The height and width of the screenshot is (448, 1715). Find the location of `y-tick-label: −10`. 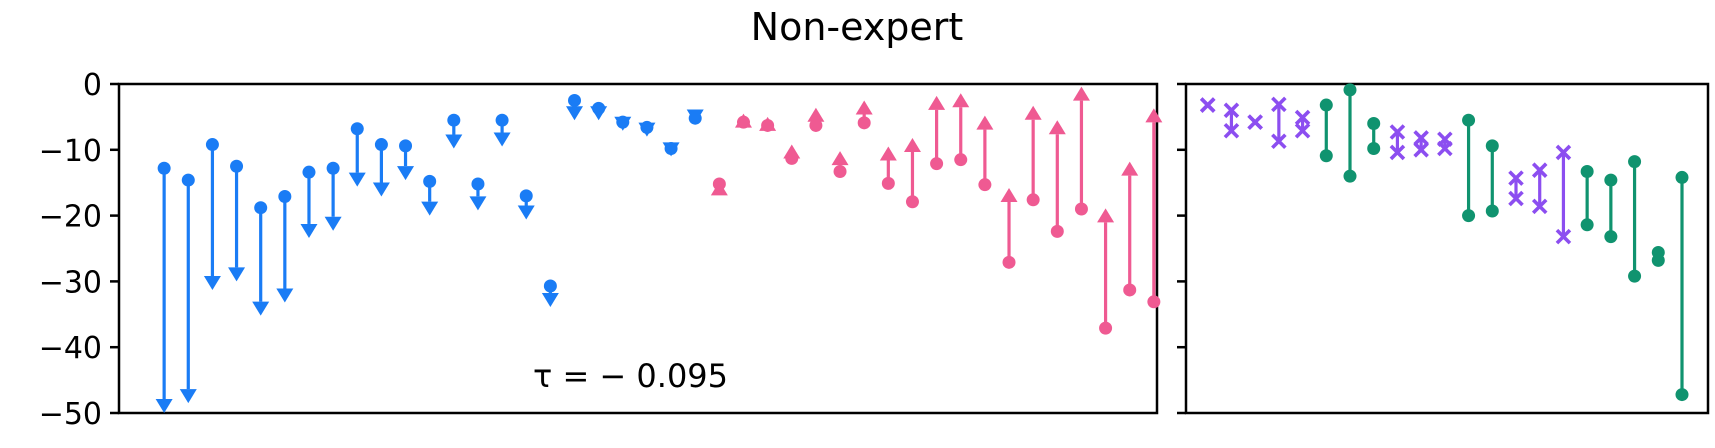

y-tick-label: −10 is located at coordinates (70, 151).